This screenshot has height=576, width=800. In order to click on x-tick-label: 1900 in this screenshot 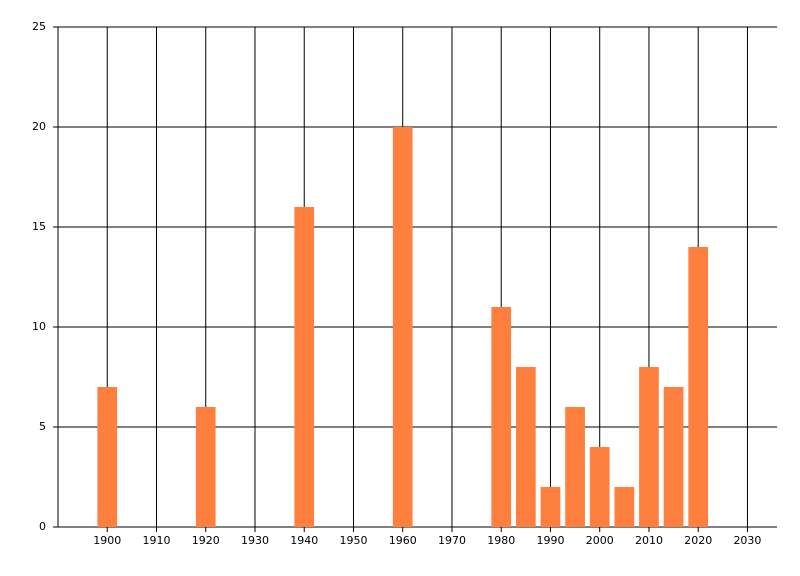, I will do `click(107, 540)`.